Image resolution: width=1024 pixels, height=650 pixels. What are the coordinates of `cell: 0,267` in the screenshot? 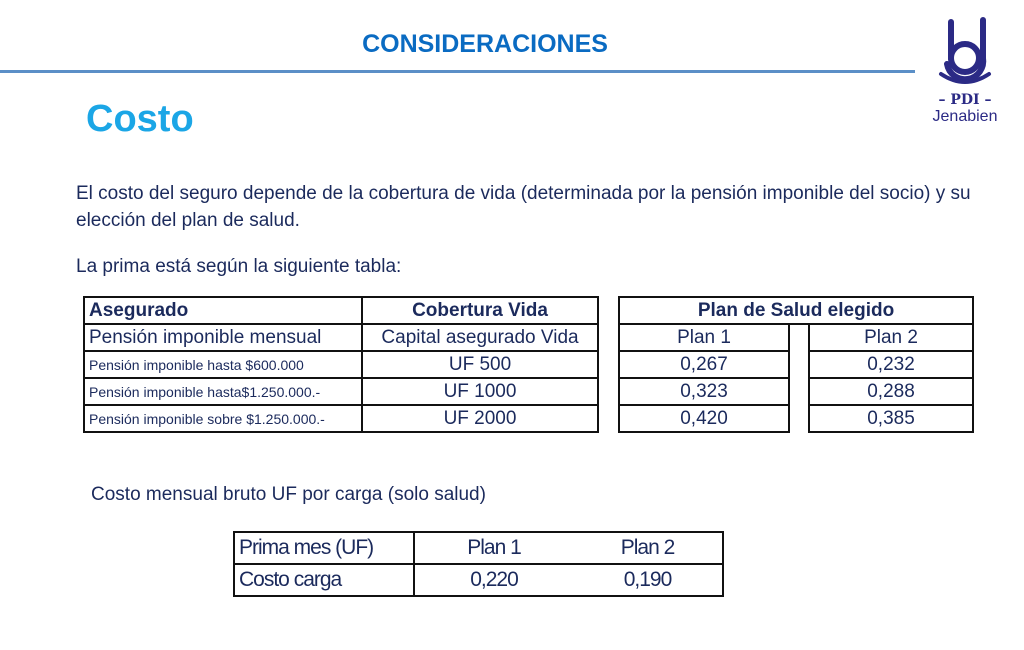 It's located at (704, 364).